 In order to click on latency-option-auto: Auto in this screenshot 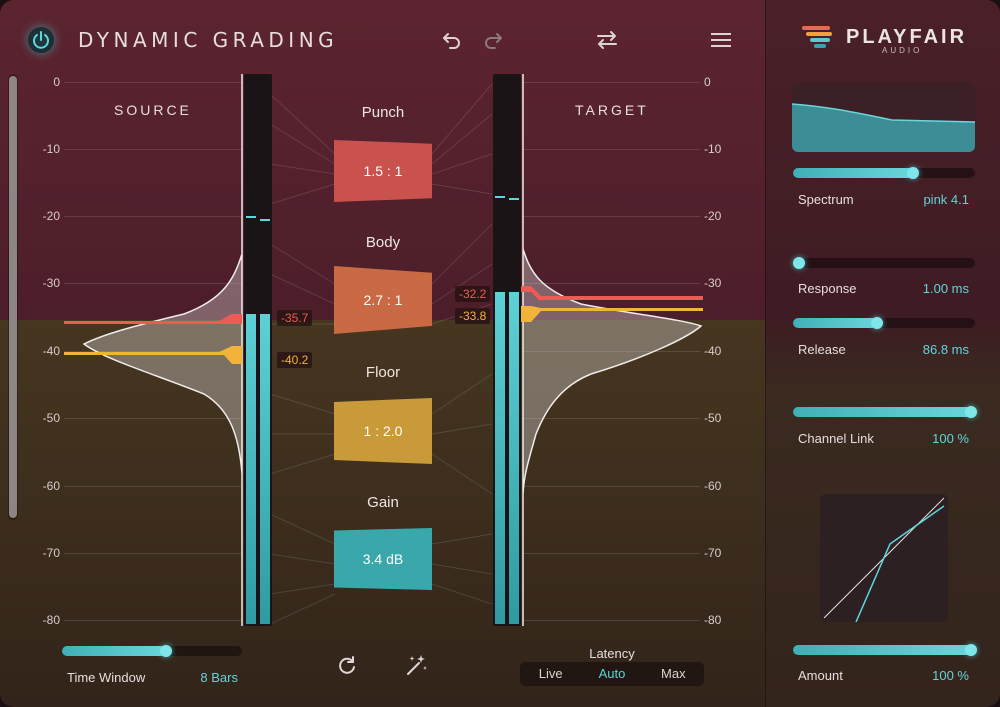, I will do `click(612, 673)`.